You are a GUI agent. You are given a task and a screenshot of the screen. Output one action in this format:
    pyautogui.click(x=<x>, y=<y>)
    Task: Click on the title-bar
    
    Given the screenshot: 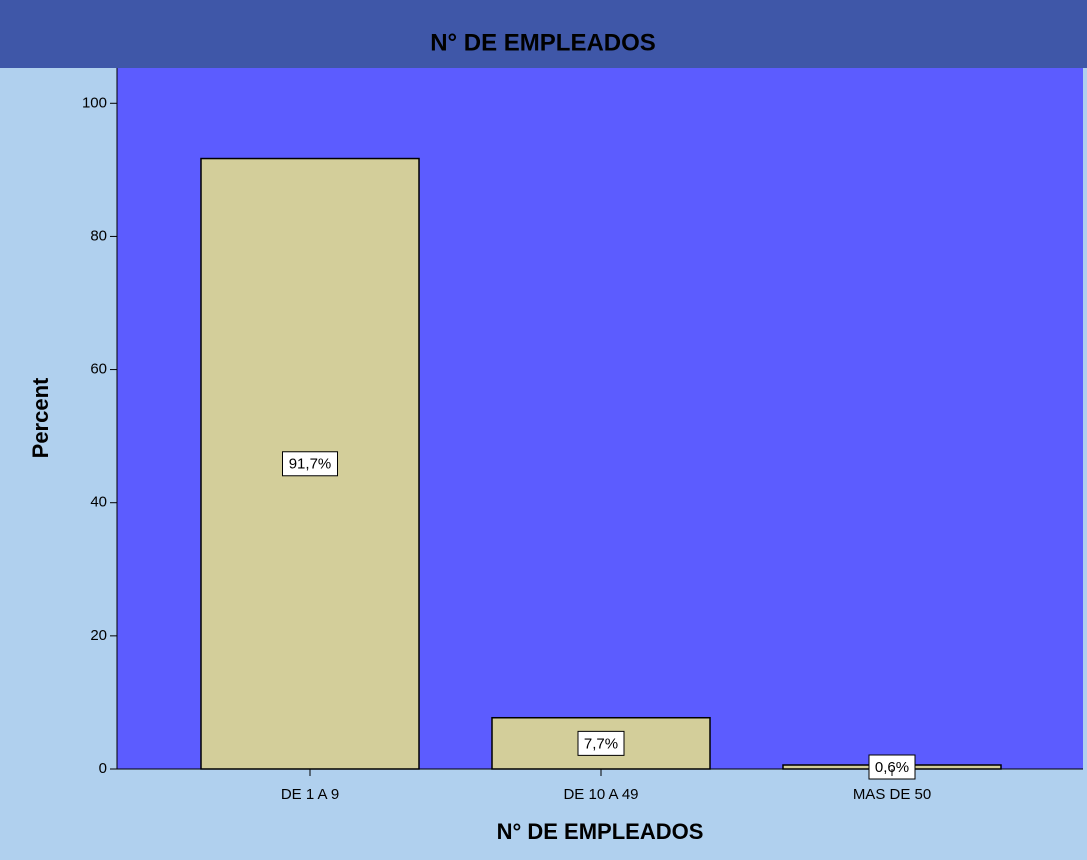 What is the action you would take?
    pyautogui.click(x=543, y=34)
    